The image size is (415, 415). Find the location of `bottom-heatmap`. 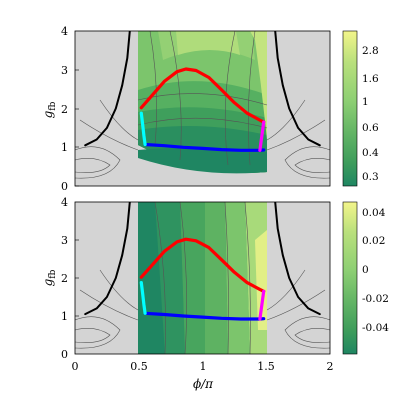

bottom-heatmap is located at coordinates (202, 278).